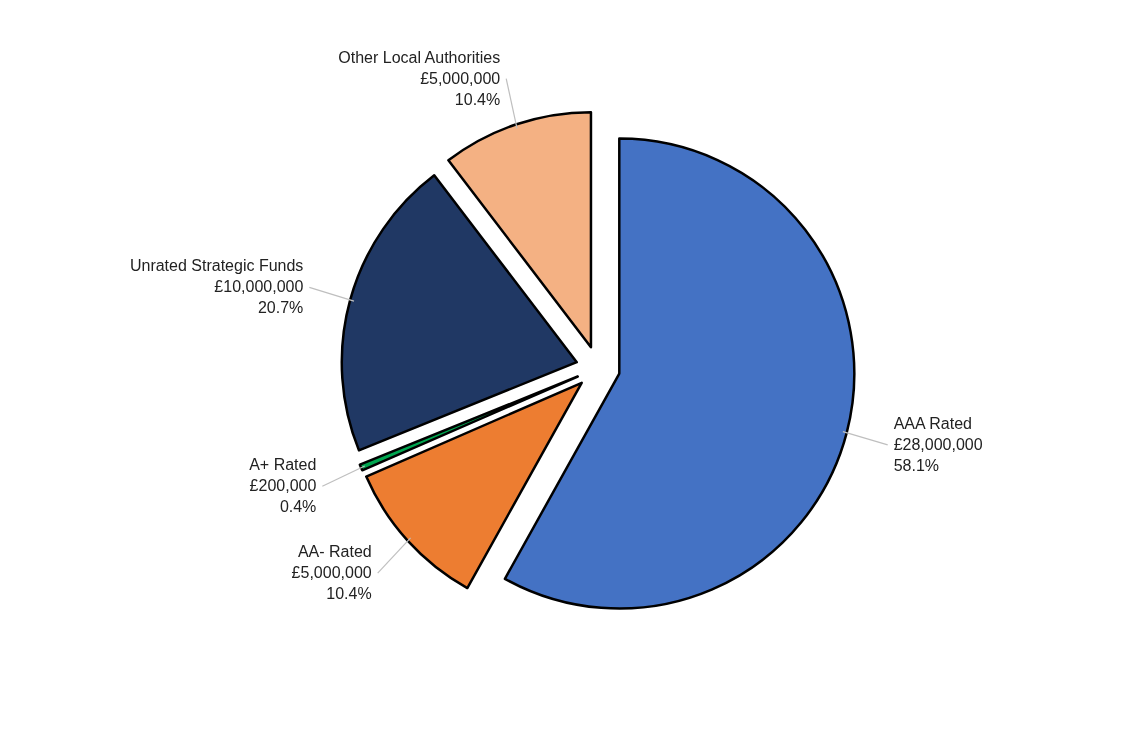  Describe the element at coordinates (932, 423) in the screenshot. I see `slice-label: AAA Rated` at that location.